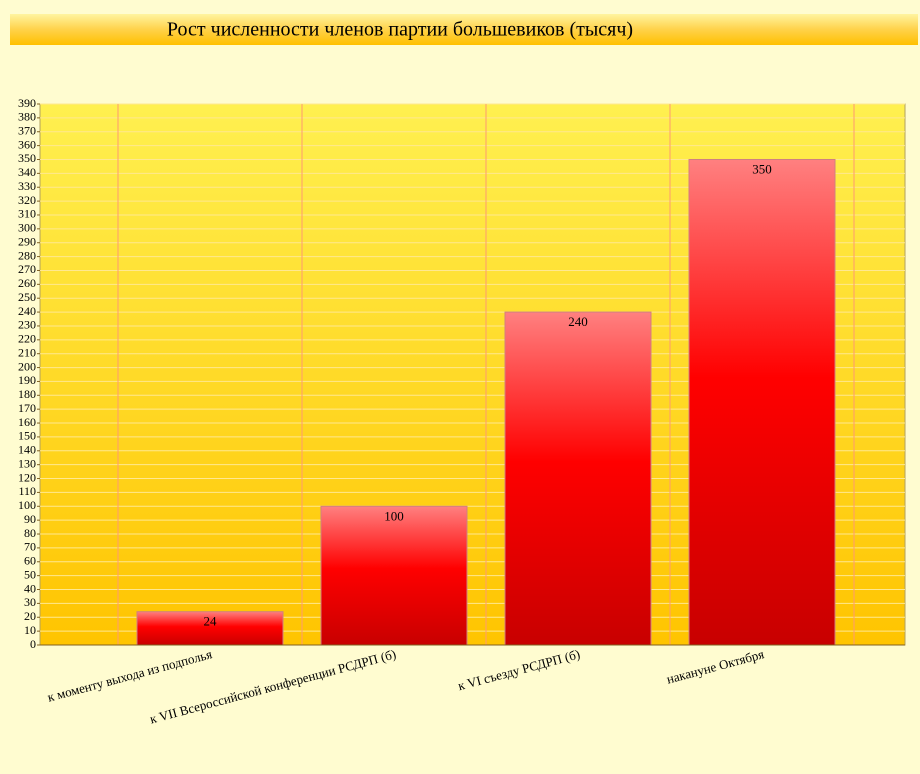  What do you see at coordinates (27, 380) in the screenshot?
I see `y-tick-label: 190` at bounding box center [27, 380].